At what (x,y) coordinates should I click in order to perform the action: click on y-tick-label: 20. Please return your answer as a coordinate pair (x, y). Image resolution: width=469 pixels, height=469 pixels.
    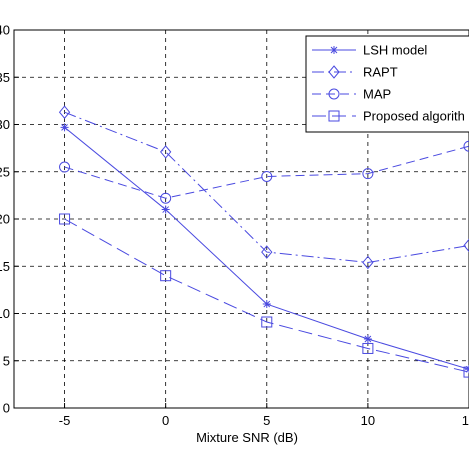
    Looking at the image, I should click on (5, 219).